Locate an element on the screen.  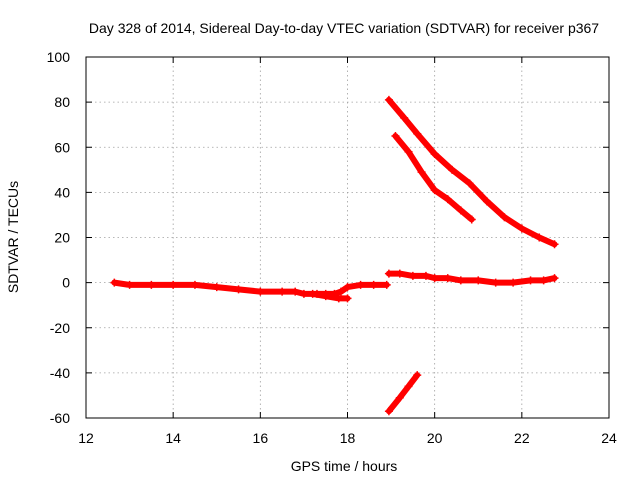
series-line-low-rising-segment is located at coordinates (403, 393).